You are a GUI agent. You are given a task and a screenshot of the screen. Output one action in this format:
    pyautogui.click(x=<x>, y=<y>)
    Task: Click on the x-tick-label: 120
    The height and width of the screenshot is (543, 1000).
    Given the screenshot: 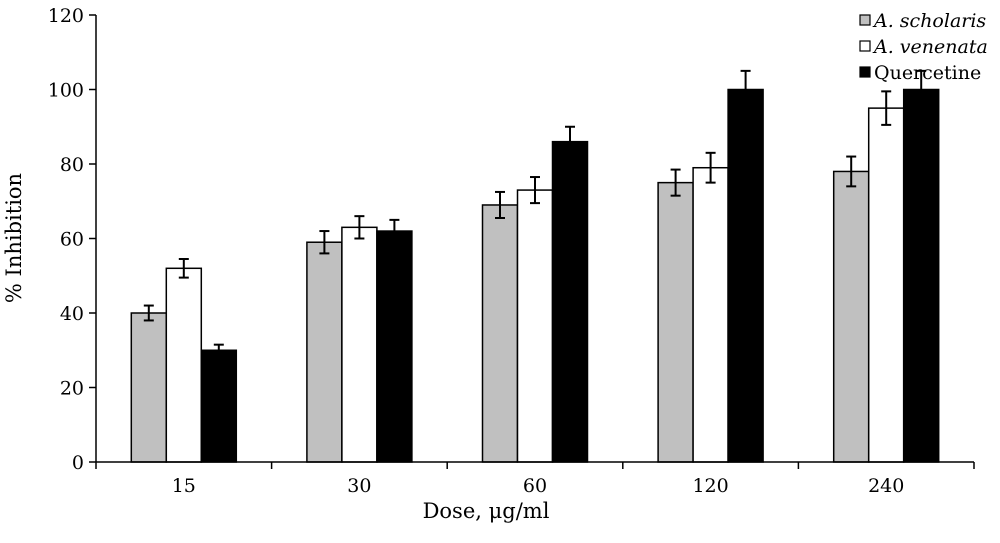 What is the action you would take?
    pyautogui.click(x=710, y=486)
    